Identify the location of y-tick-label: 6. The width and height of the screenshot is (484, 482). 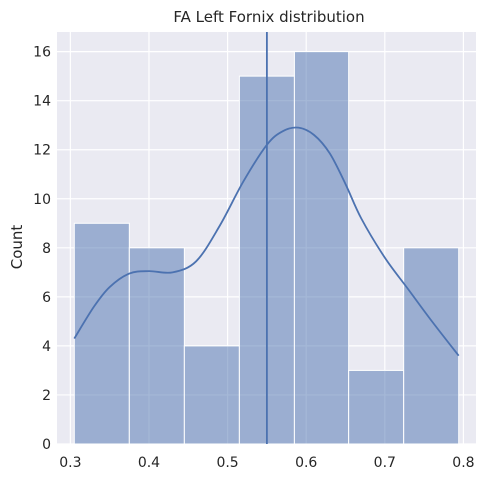
(46, 298).